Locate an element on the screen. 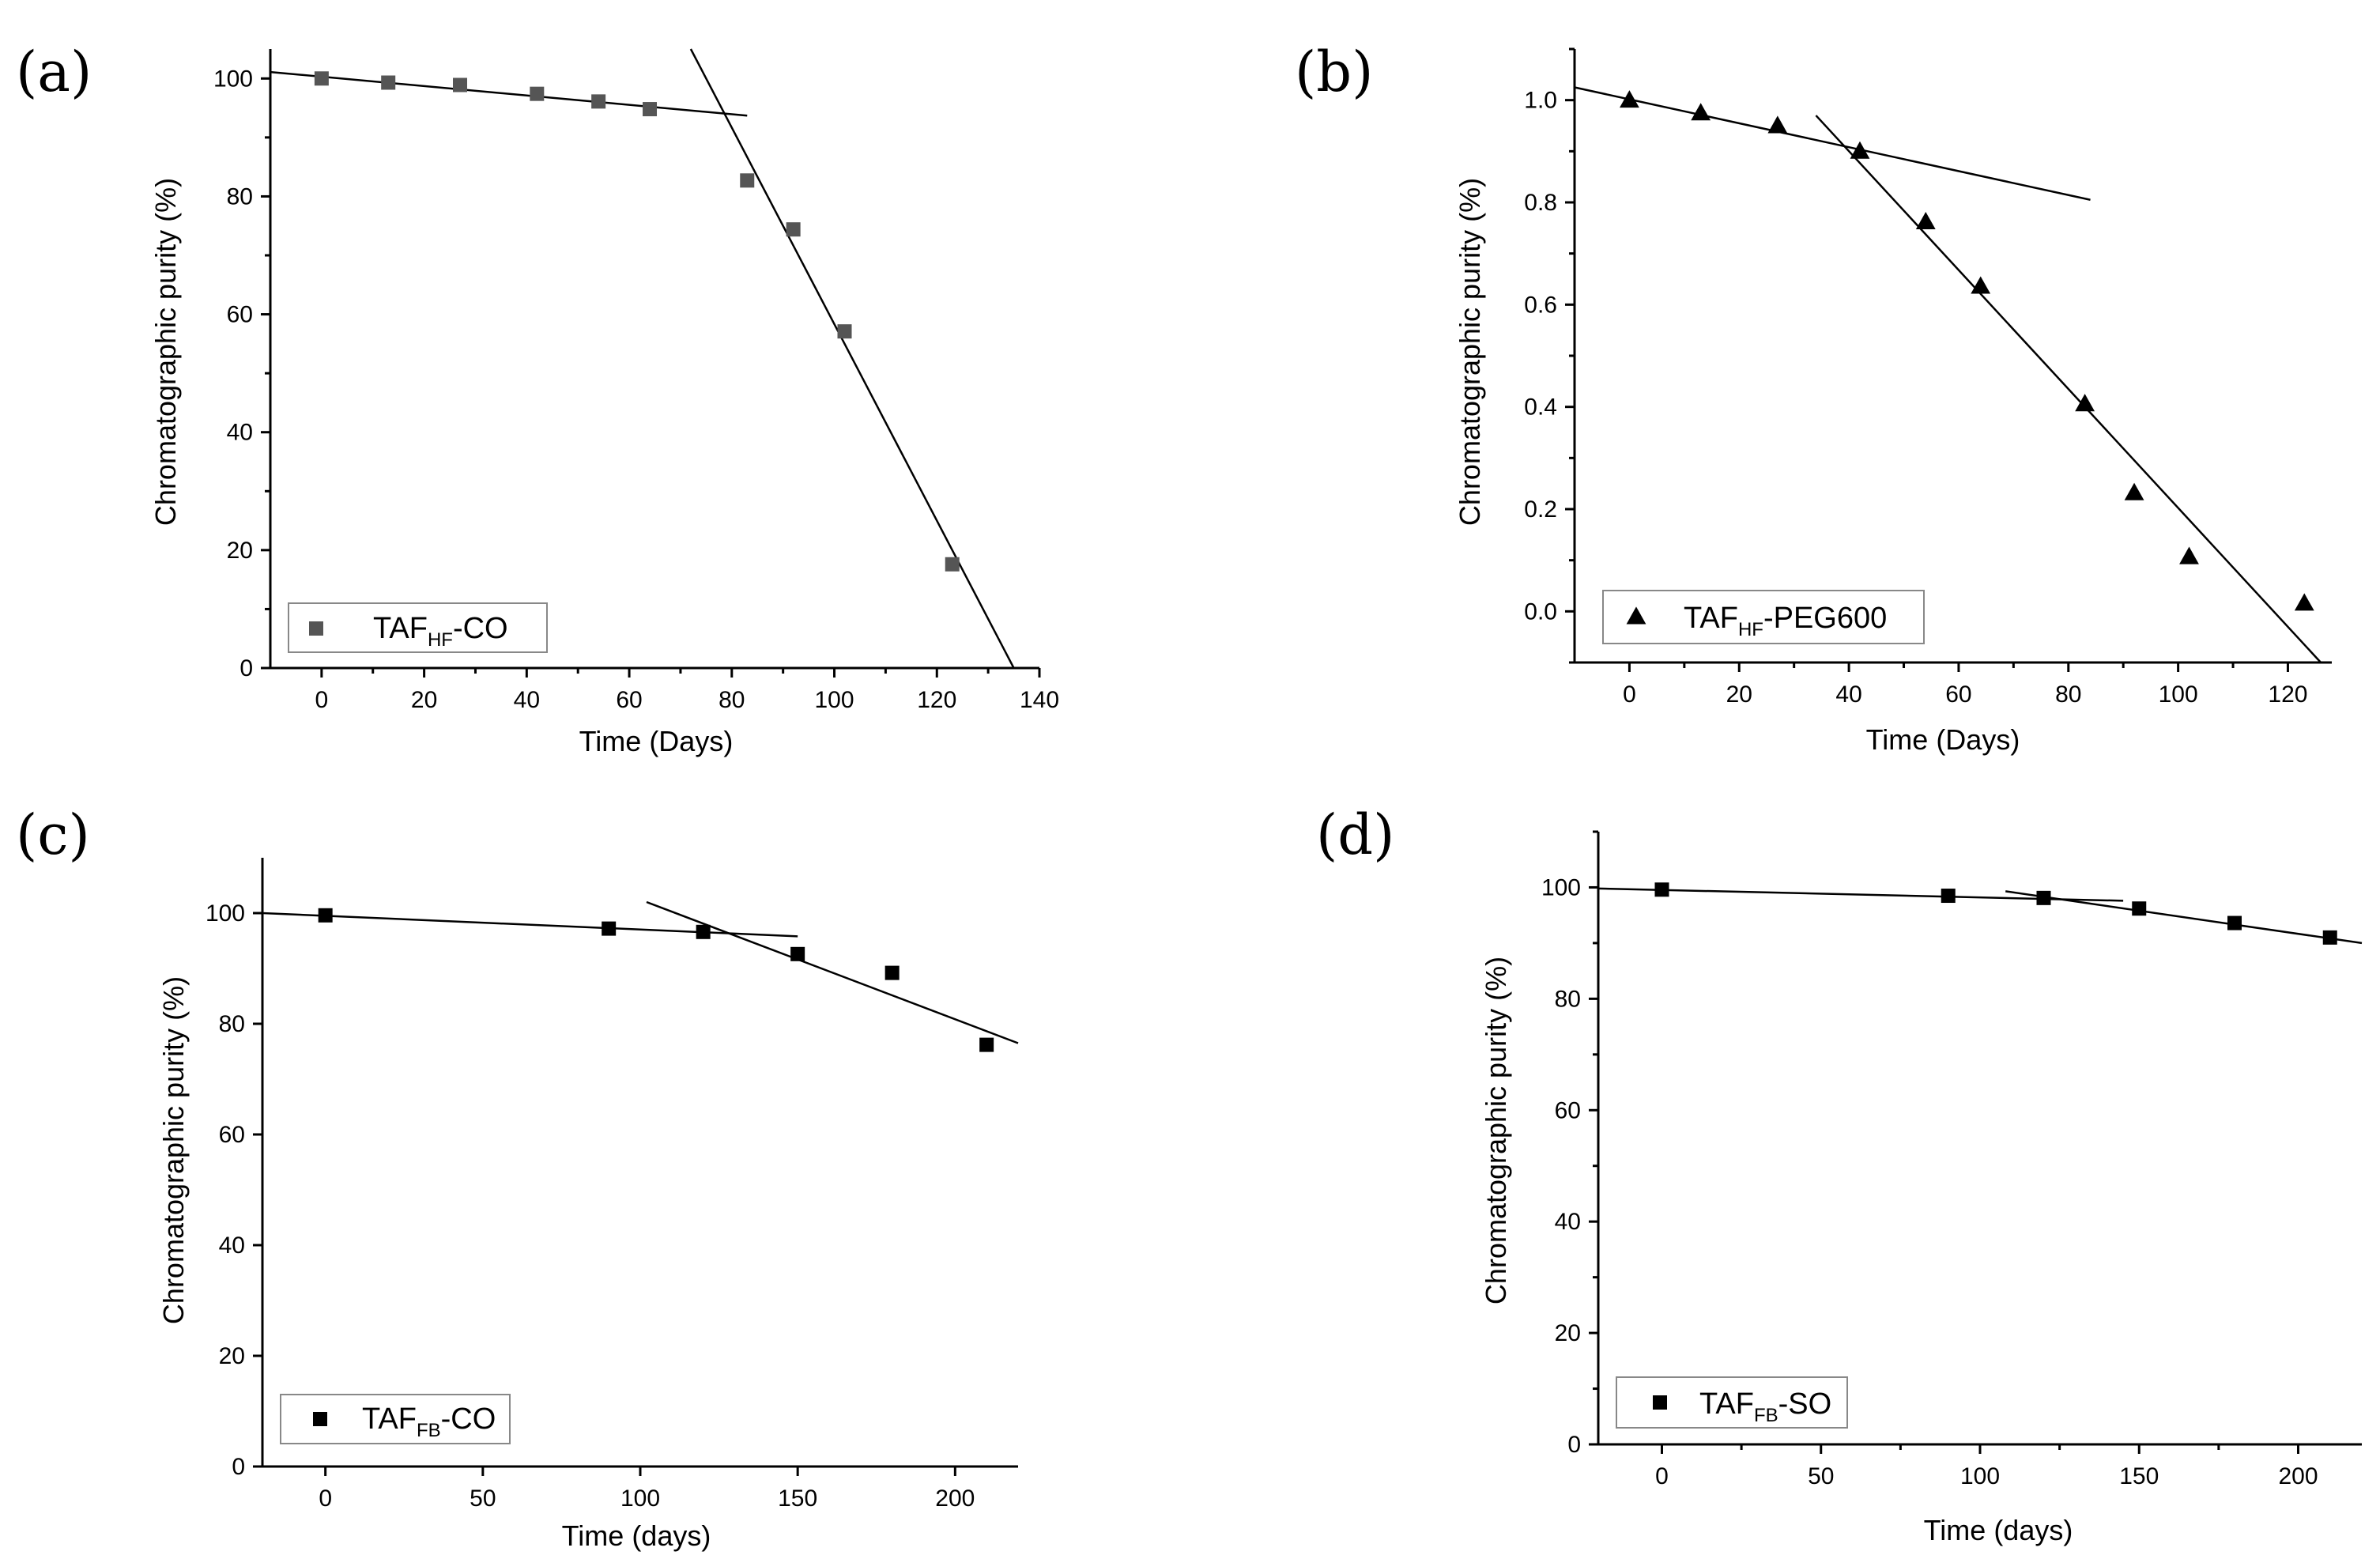 Image resolution: width=2380 pixels, height=1559 pixels. y-tick-label: 0.6 is located at coordinates (1540, 305).